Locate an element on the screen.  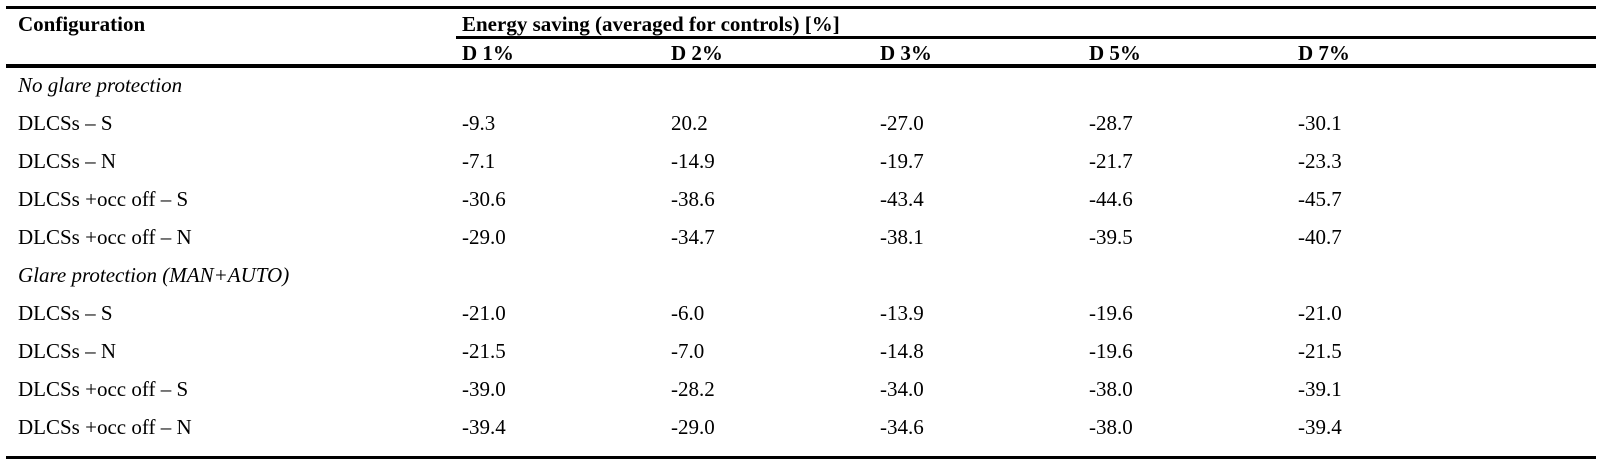
table-cell: -39.5 is located at coordinates (1111, 237).